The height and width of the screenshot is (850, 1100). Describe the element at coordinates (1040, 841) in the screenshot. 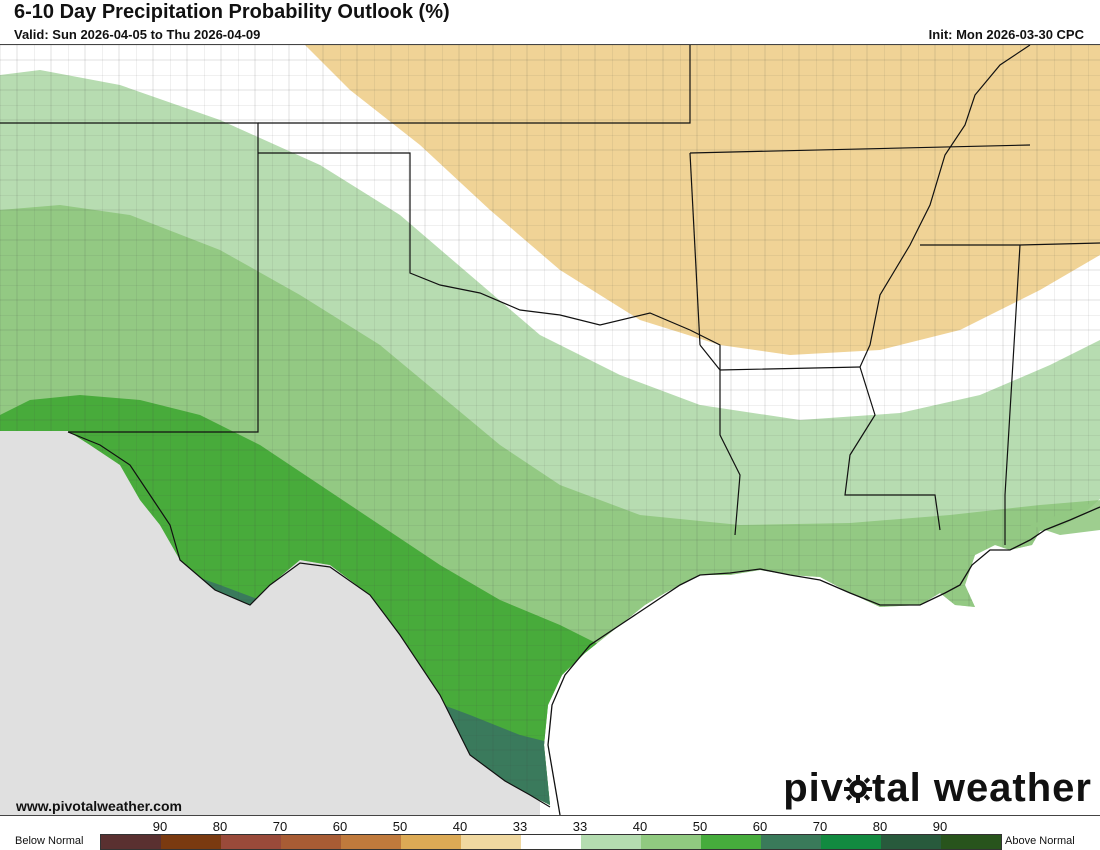

I see `legend-above-label: Above Normal` at that location.